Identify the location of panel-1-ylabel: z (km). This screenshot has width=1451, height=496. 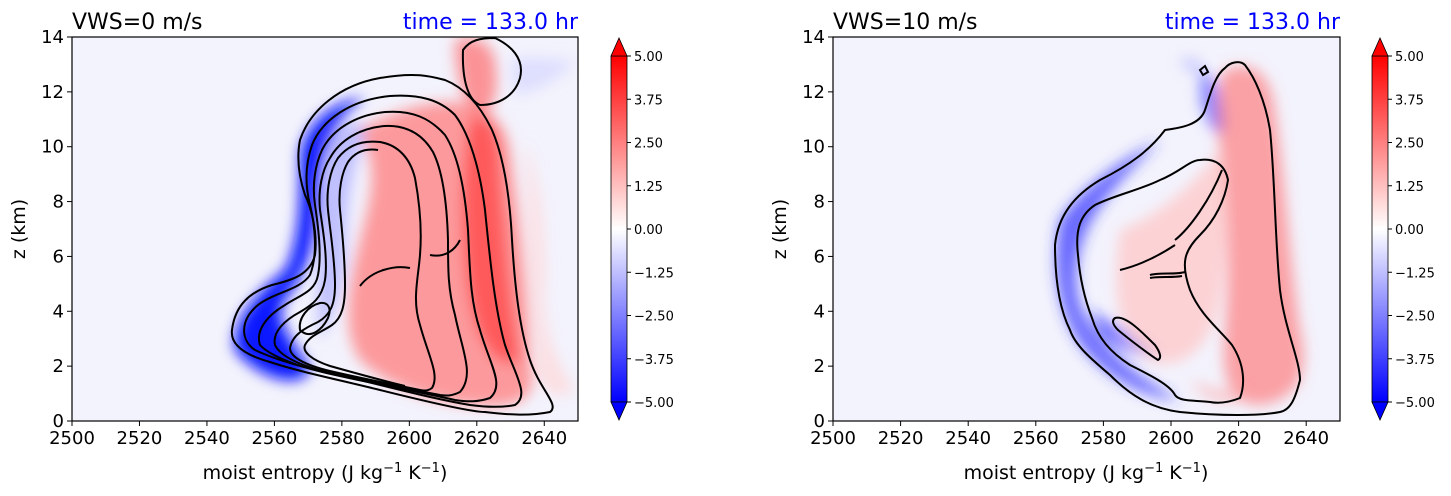
(19, 229).